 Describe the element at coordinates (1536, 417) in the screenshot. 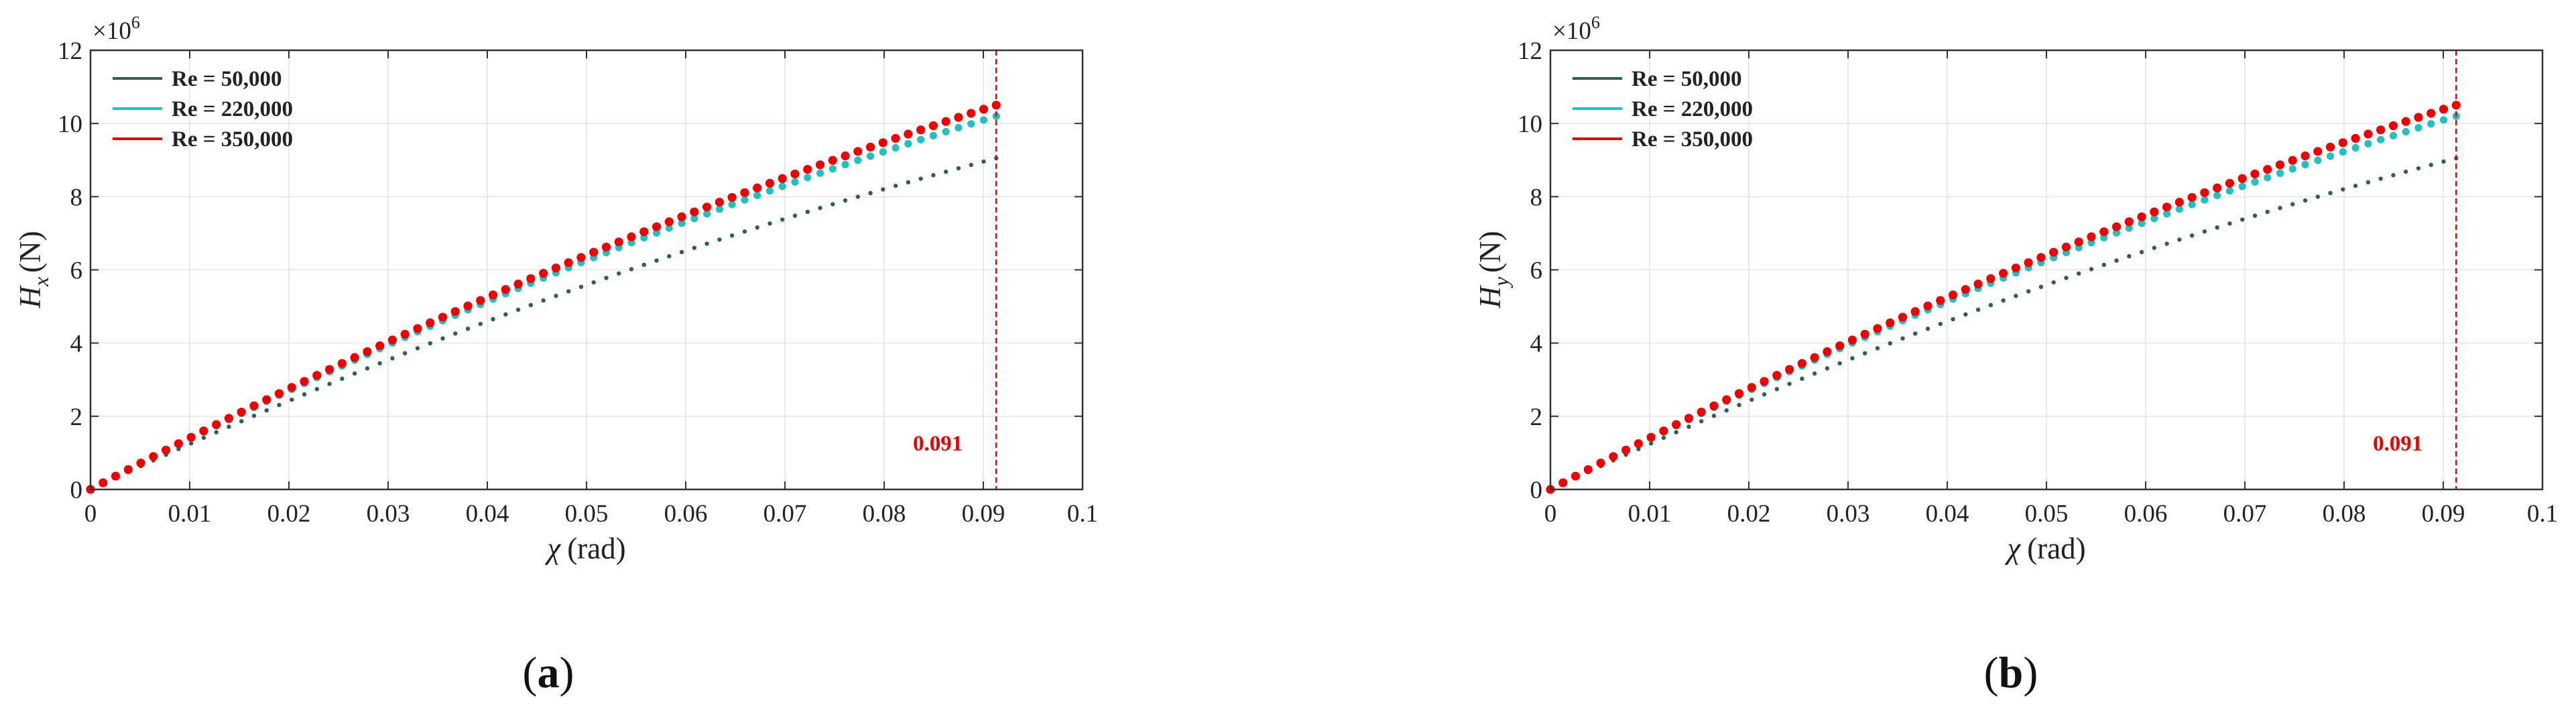

I see `y-tick-label: 2` at that location.